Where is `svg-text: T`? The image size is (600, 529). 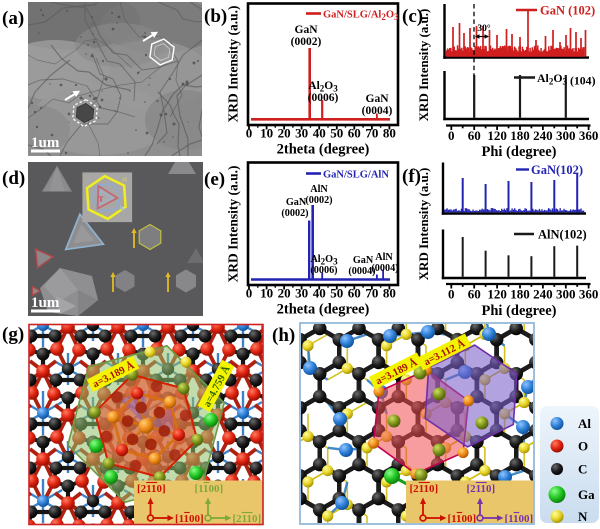 svg-text: T is located at coordinates (101, 200).